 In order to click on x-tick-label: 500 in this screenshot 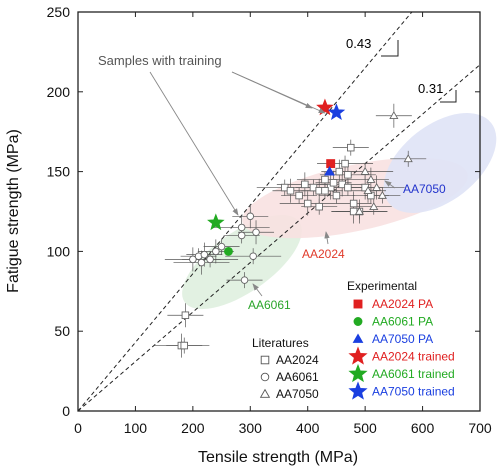, I will do `click(365, 428)`.